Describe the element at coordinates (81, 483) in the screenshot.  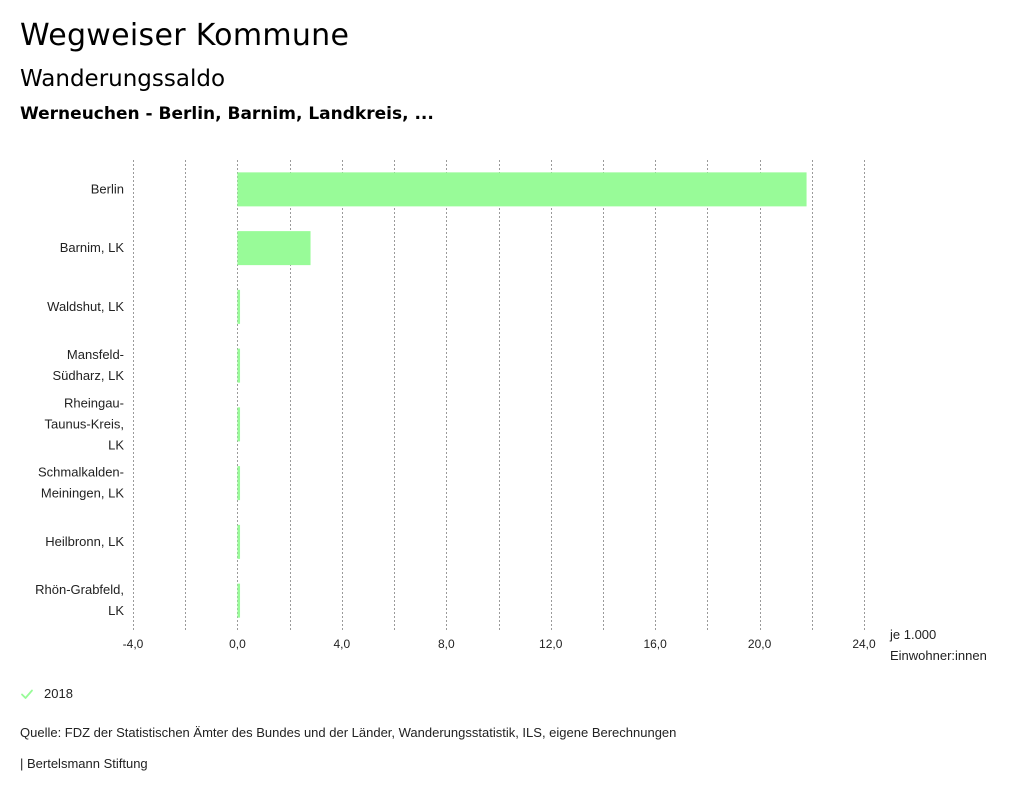
I see `category-label: Schmalkalden-Meiningen, LK` at that location.